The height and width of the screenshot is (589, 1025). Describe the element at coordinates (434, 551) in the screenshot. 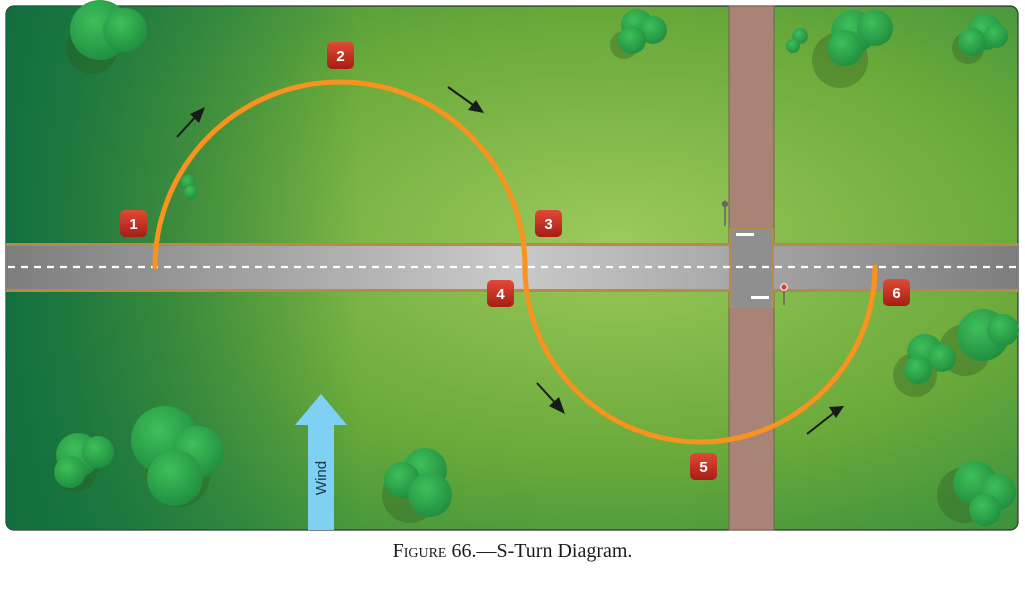

I see `figure-caption-prefix: Figure 66.` at that location.